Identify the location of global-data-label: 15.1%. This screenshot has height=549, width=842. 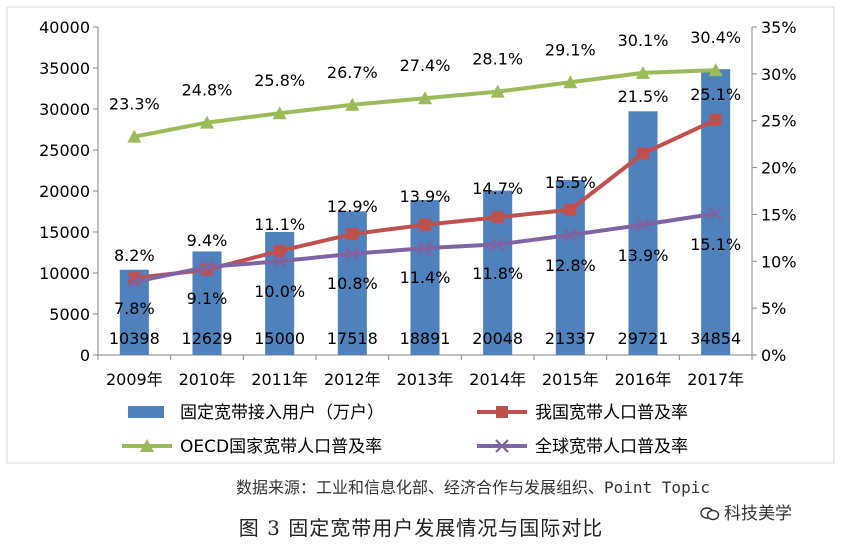
(715, 244).